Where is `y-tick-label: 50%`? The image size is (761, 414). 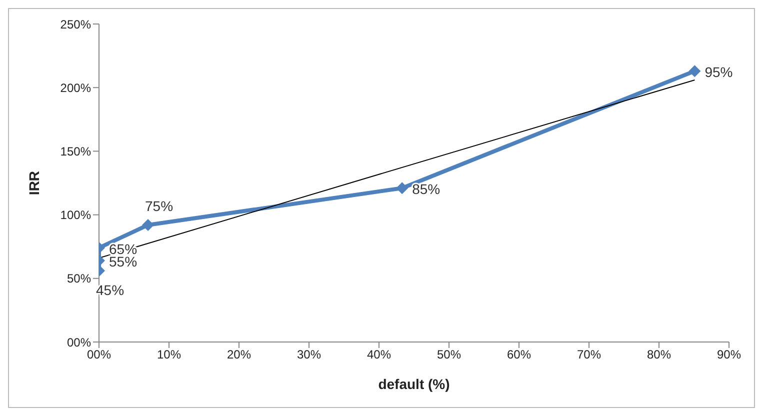
y-tick-label: 50% is located at coordinates (79, 279).